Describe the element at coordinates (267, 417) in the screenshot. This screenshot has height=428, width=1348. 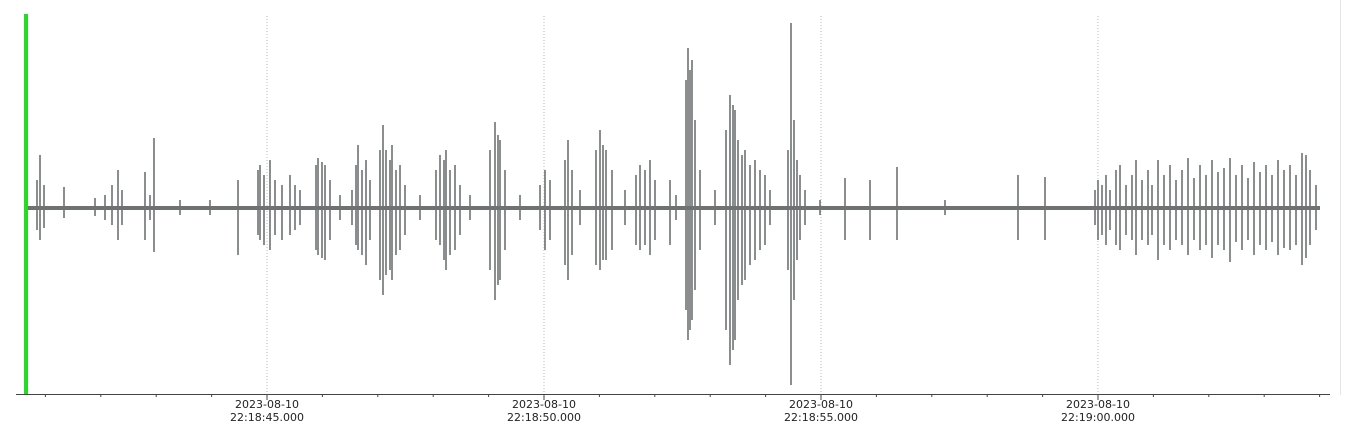
I see `tick-time: 22:18:45.000` at that location.